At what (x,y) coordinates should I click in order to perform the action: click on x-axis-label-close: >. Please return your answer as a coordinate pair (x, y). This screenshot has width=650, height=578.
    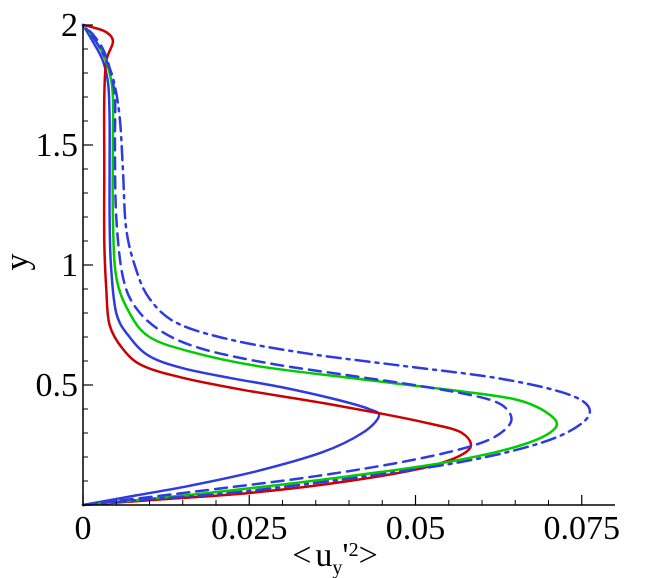
    Looking at the image, I should click on (368, 555).